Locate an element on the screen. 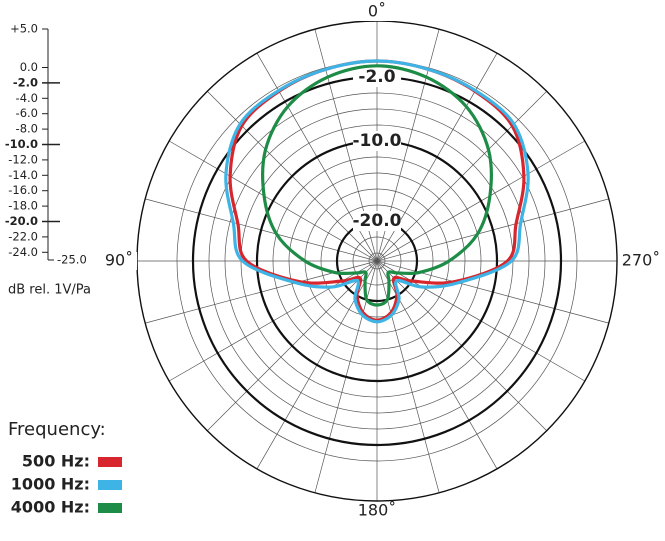 The width and height of the screenshot is (665, 541). ruler-label: -6.0 is located at coordinates (27, 113).